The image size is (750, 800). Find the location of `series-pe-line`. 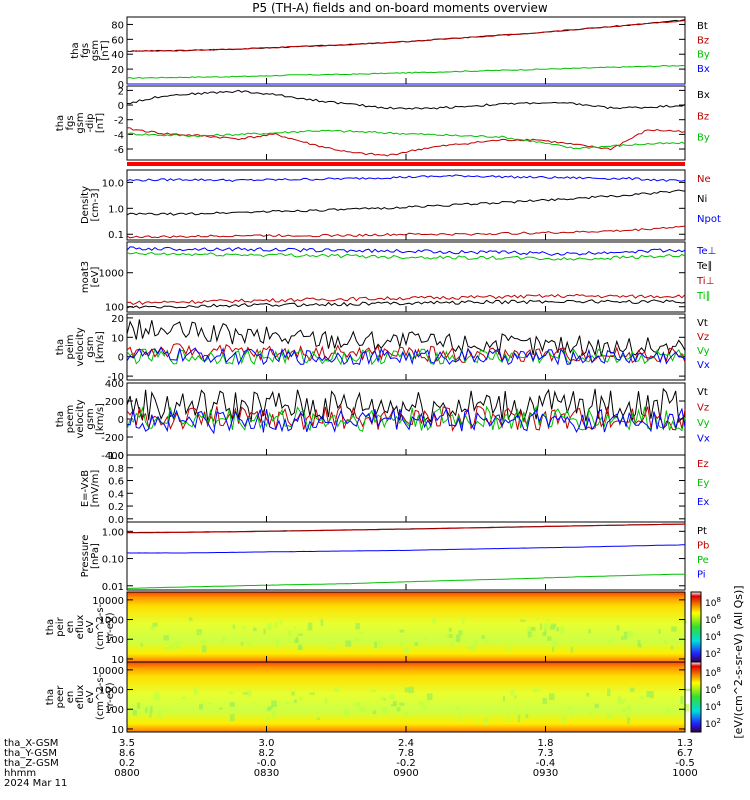

series-pe-line is located at coordinates (406, 581).